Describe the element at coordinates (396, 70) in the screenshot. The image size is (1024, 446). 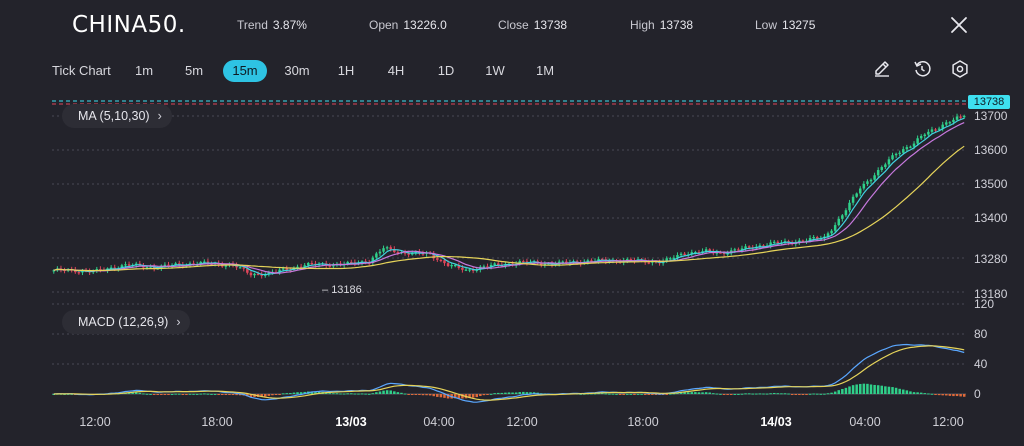
I see `tab-4h: 4H` at that location.